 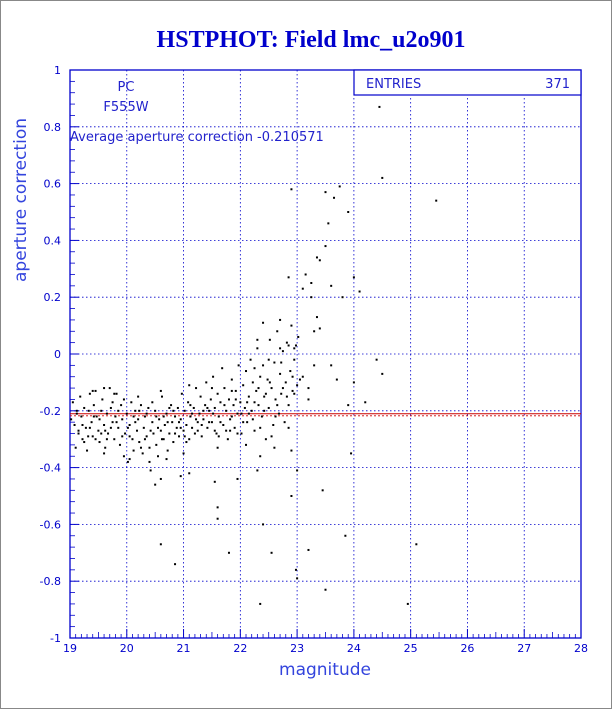 What do you see at coordinates (126, 87) in the screenshot?
I see `instrument-label: PC` at bounding box center [126, 87].